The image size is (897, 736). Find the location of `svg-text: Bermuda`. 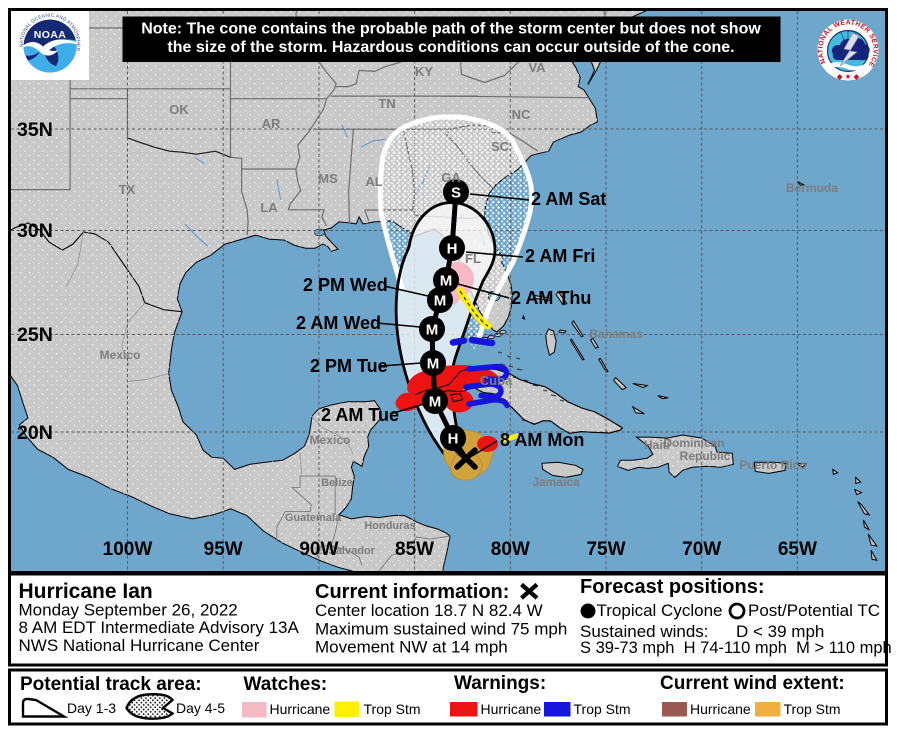

svg-text: Bermuda is located at coordinates (812, 188).